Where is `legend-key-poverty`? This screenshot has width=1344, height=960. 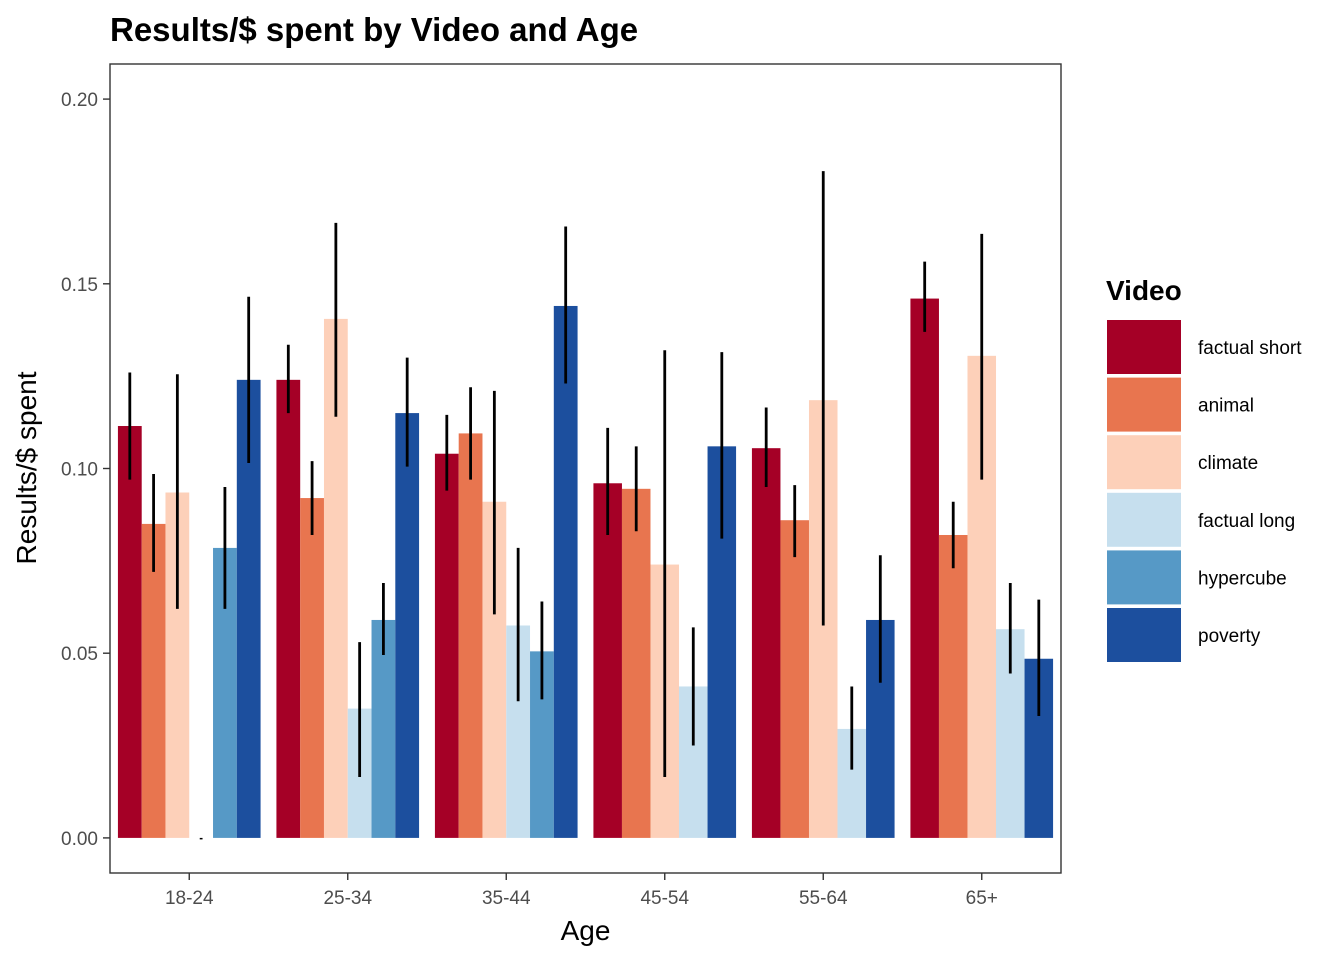 legend-key-poverty is located at coordinates (1144, 635).